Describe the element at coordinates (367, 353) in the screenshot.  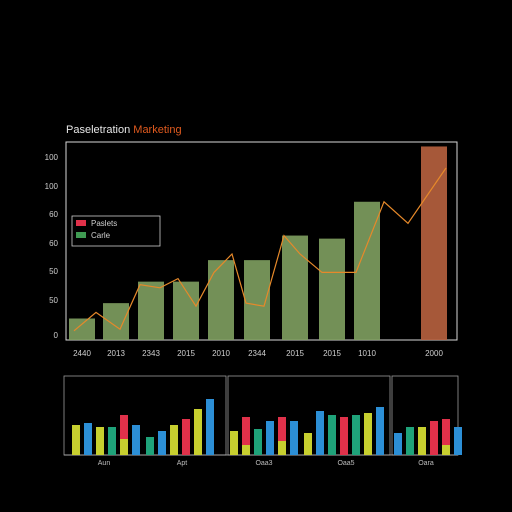
I see `x-tick-label: 1010` at that location.